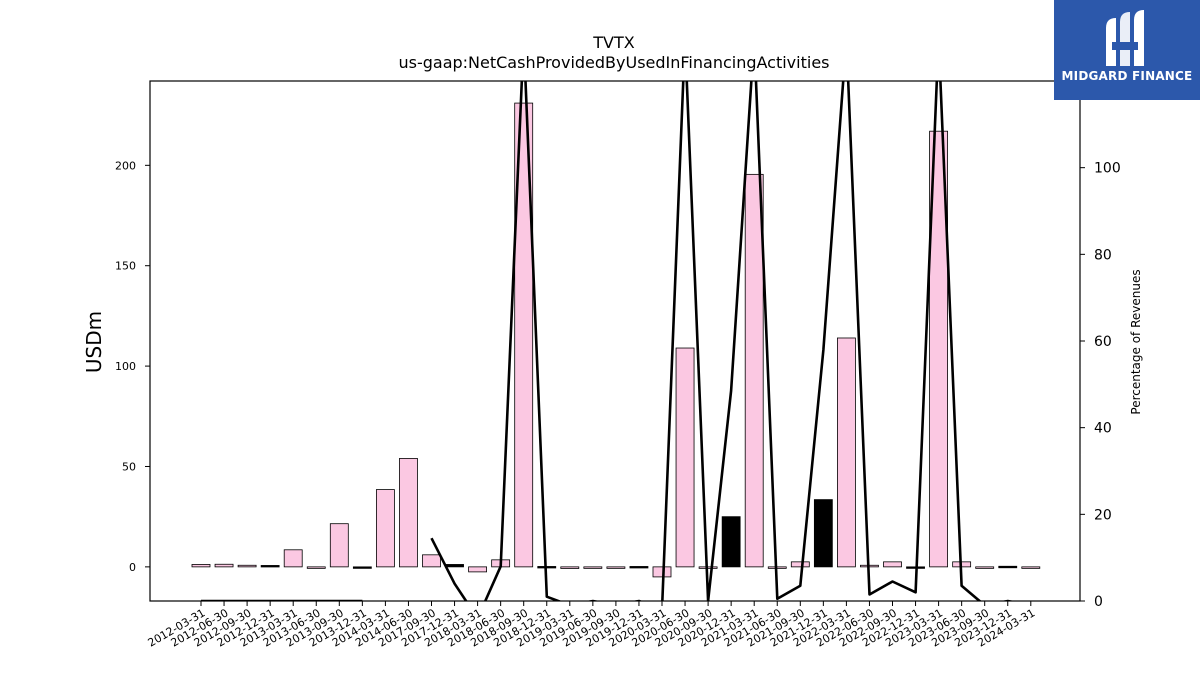 This screenshot has width=1200, height=675. Describe the element at coordinates (1103, 255) in the screenshot. I see `y2-tick-label: 80` at that location.